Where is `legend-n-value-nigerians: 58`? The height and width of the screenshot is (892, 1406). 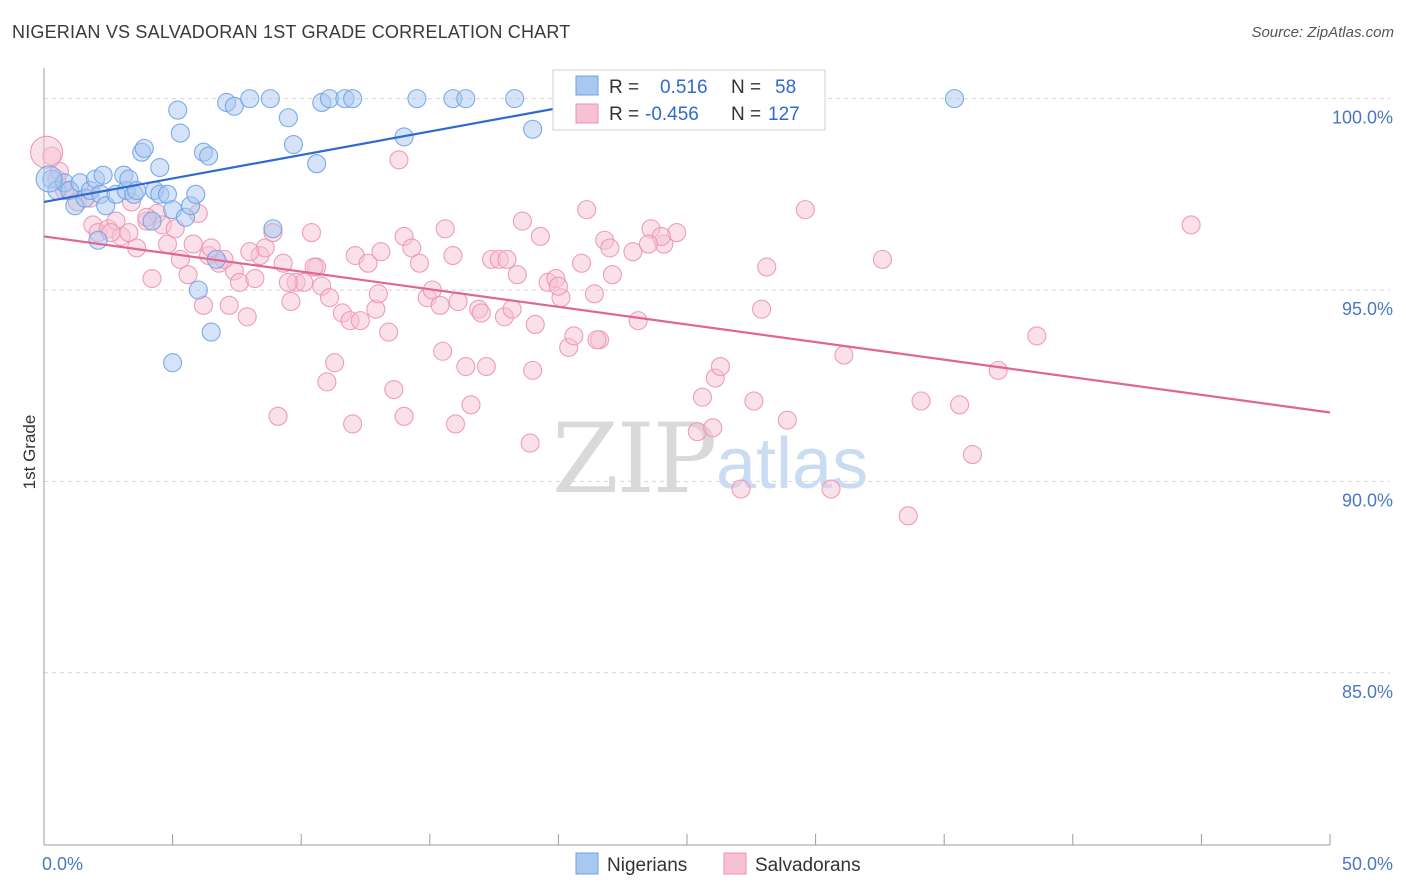 legend-n-value-nigerians: 58 is located at coordinates (785, 87).